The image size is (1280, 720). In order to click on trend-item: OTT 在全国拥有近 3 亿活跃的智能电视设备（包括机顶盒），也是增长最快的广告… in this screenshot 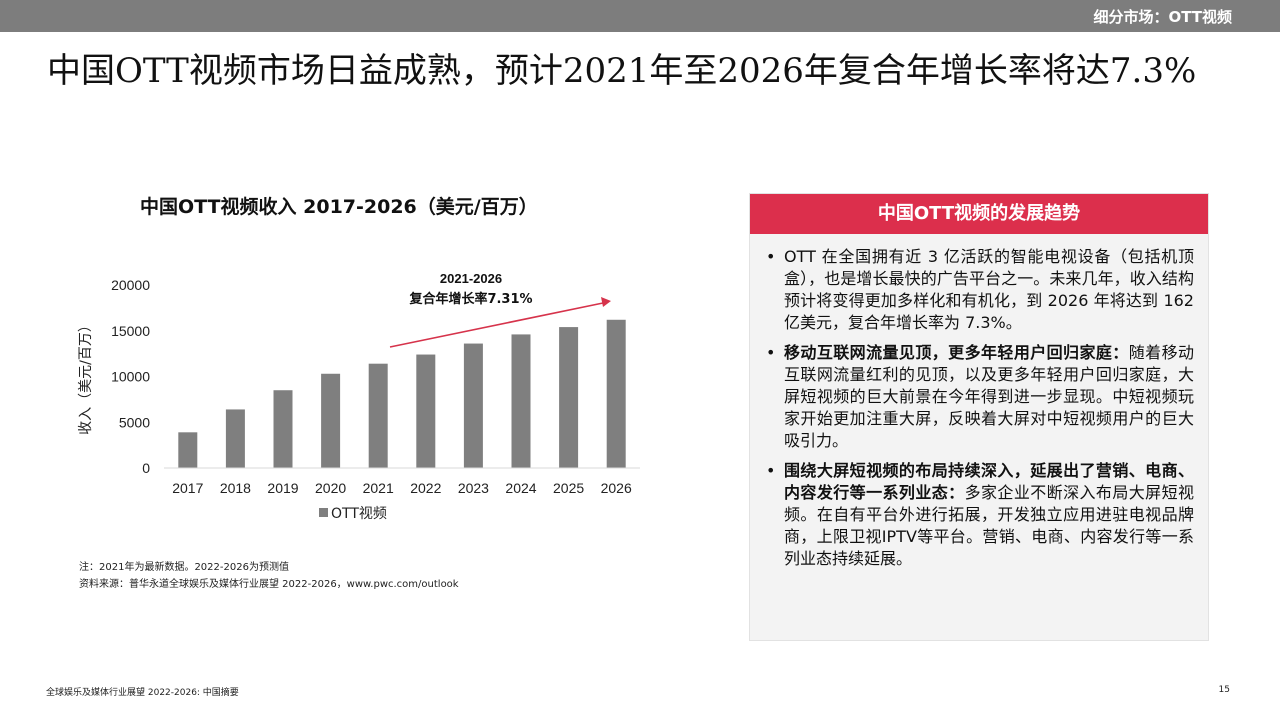, I will do `click(978, 290)`.